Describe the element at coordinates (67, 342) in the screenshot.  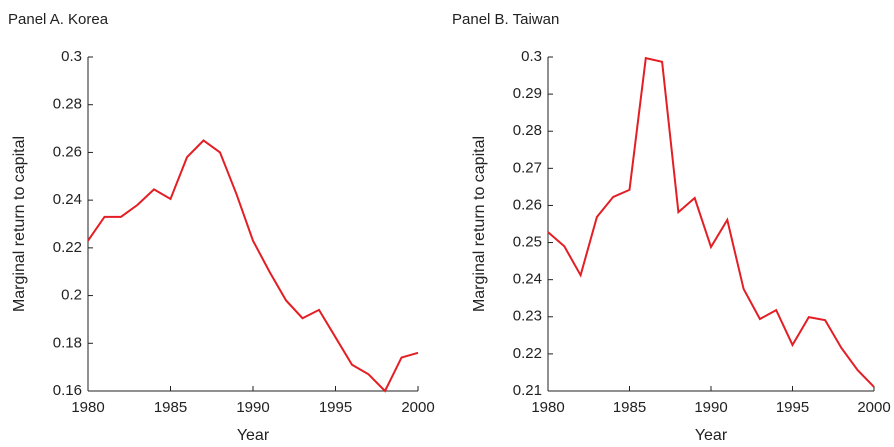
I see `y-tick-label: 0.18` at that location.